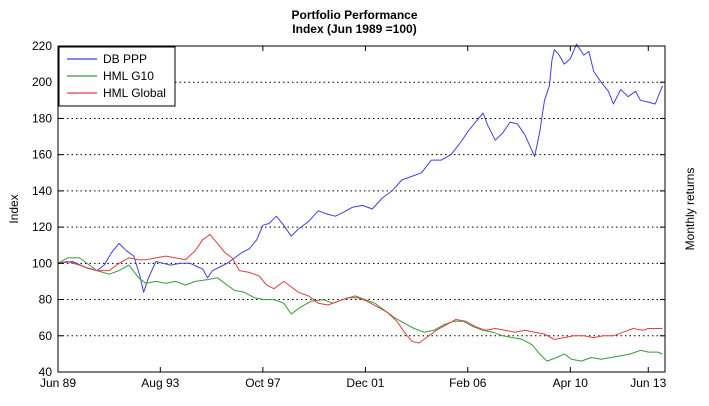 The width and height of the screenshot is (709, 406). Describe the element at coordinates (42, 155) in the screenshot. I see `y-tick-label: 160` at that location.